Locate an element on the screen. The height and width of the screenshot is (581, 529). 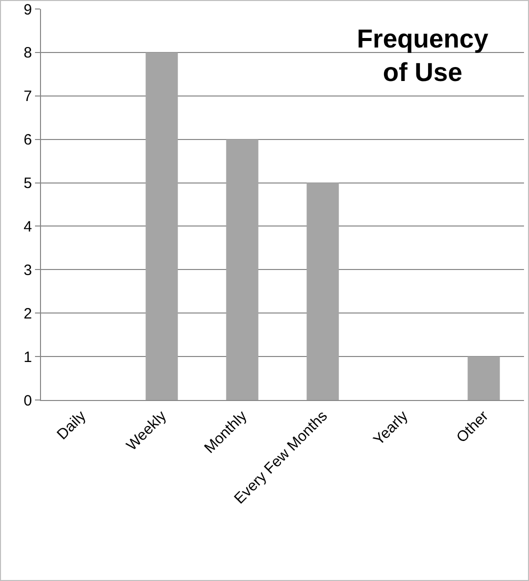
y-tick-label: 3 is located at coordinates (28, 270).